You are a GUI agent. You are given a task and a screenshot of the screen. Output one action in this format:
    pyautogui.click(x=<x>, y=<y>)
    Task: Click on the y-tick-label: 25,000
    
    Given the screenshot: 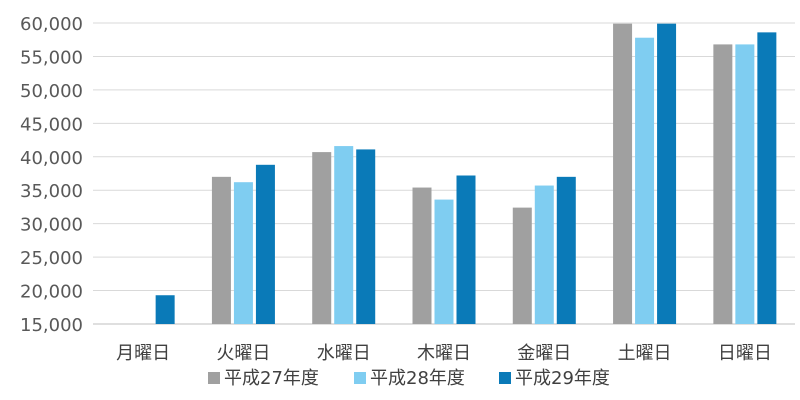 What is the action you would take?
    pyautogui.click(x=51, y=258)
    